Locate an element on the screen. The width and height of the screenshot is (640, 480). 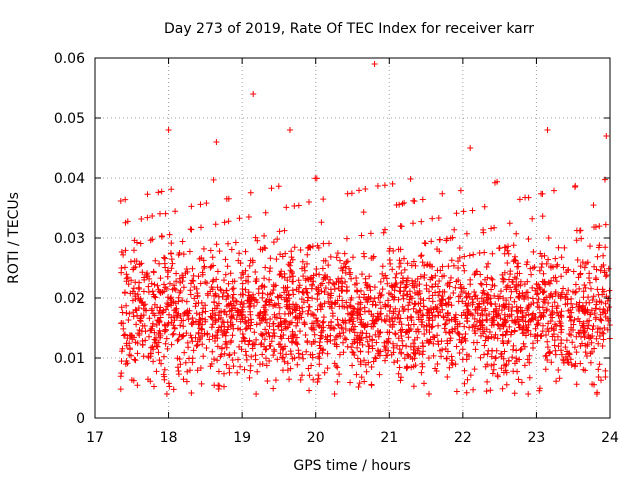
y-tick-label: 0.06 is located at coordinates (69, 59).